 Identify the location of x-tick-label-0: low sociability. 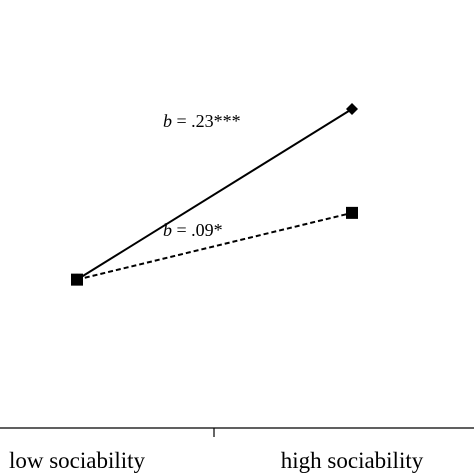
(77, 460).